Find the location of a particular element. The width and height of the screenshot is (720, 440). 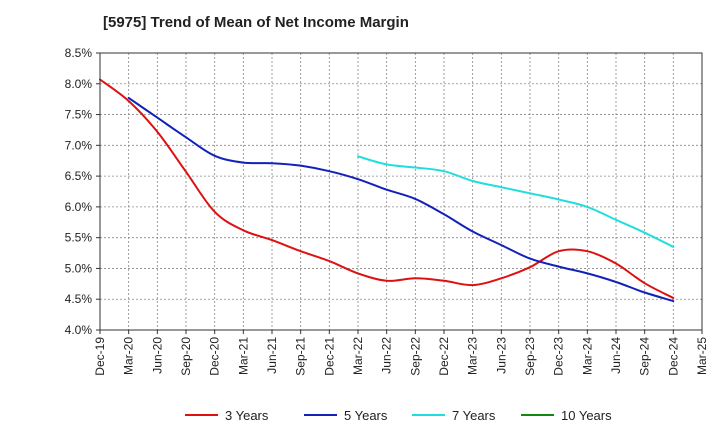

series-line-7-years is located at coordinates (516, 201).